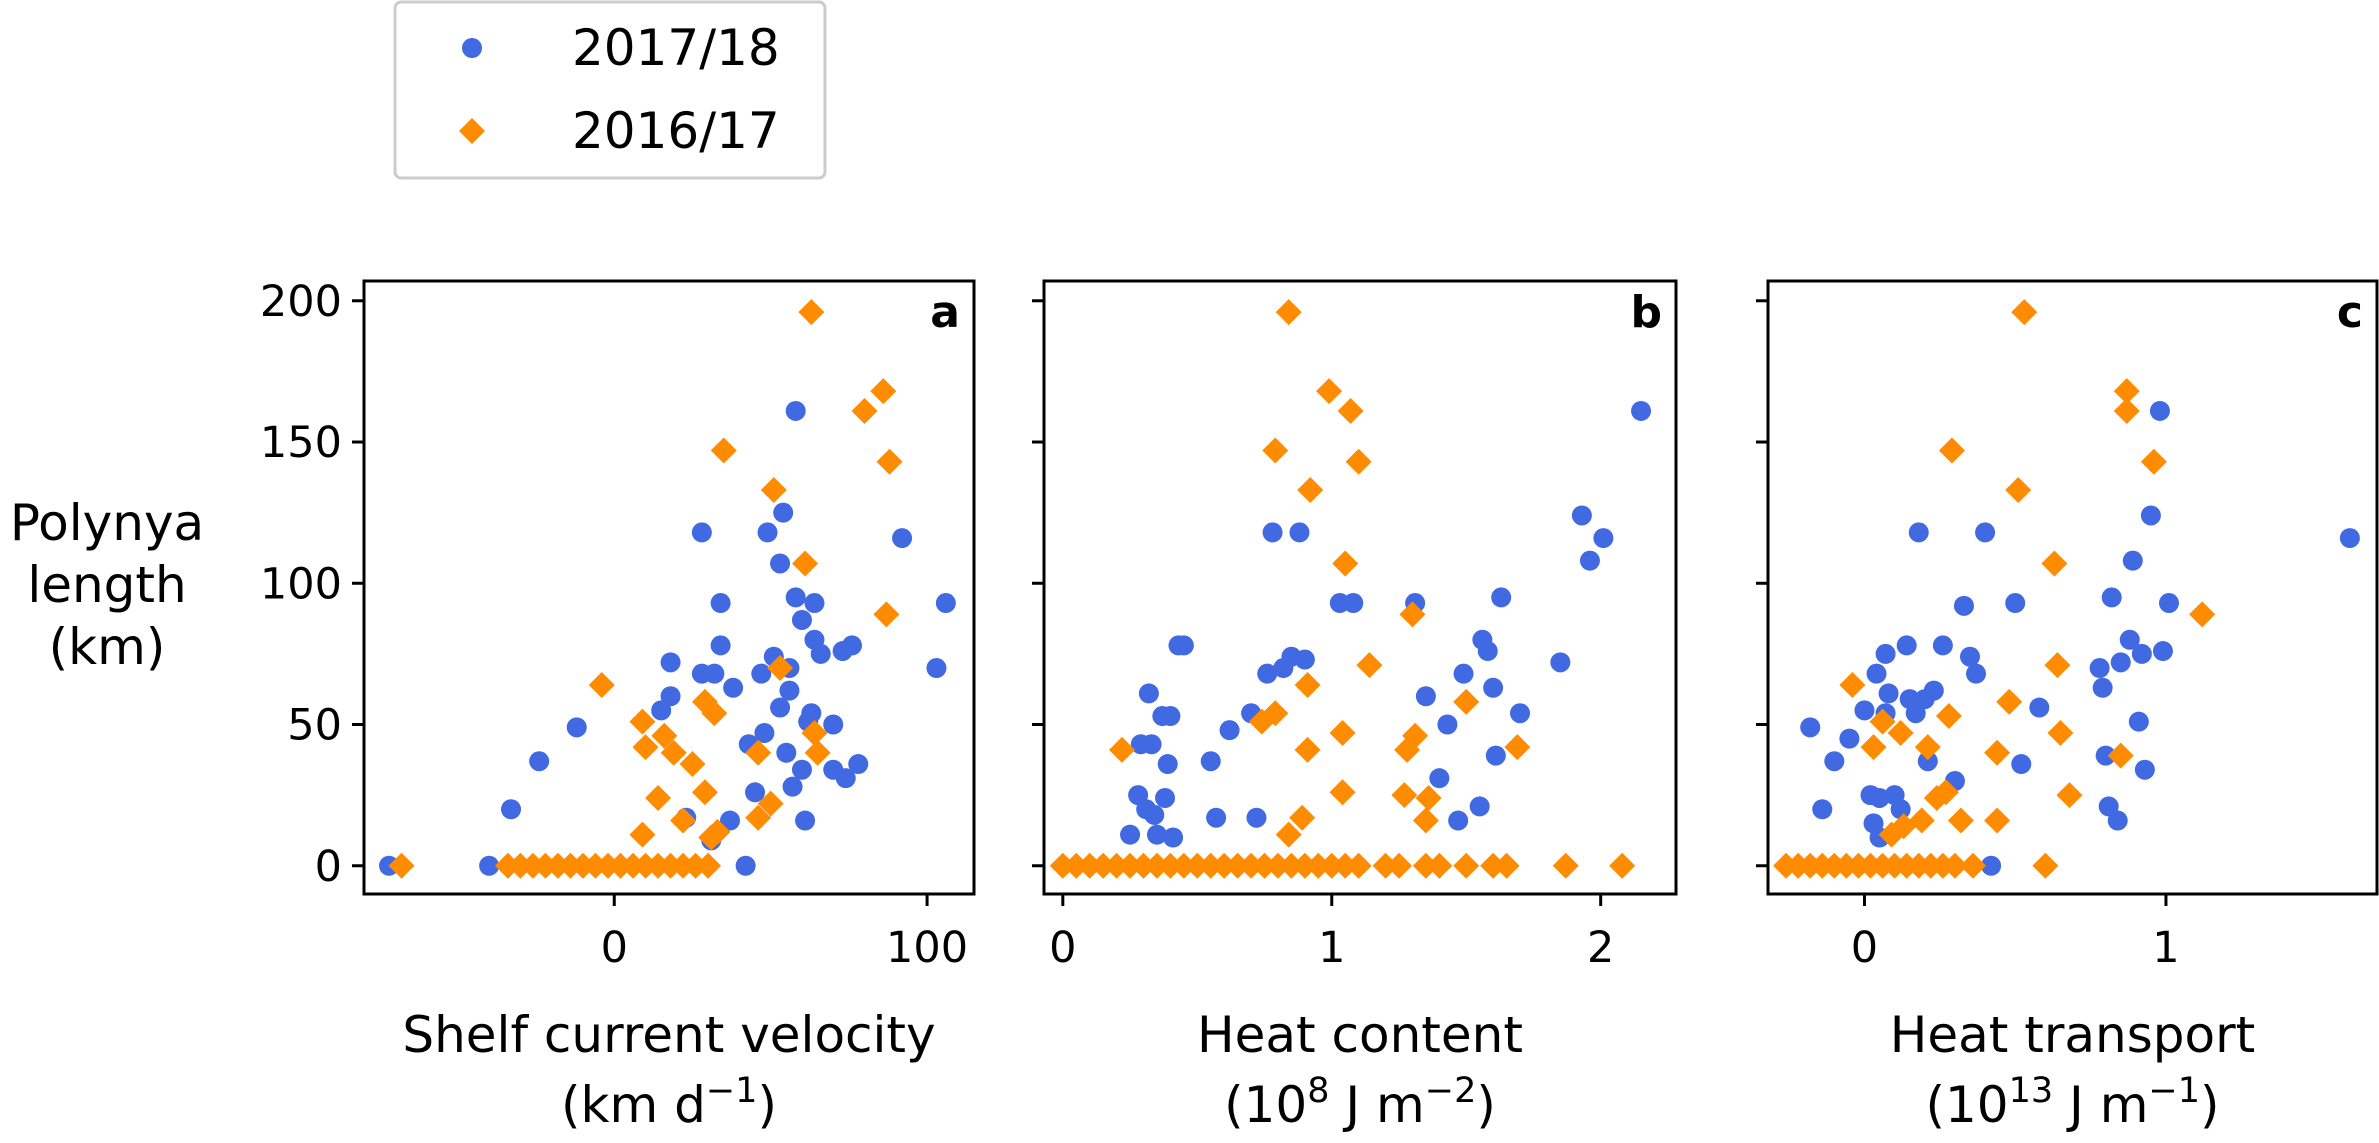 This screenshot has width=2379, height=1143. Describe the element at coordinates (2100, 1105) in the screenshot. I see `unit-text: J m` at that location.